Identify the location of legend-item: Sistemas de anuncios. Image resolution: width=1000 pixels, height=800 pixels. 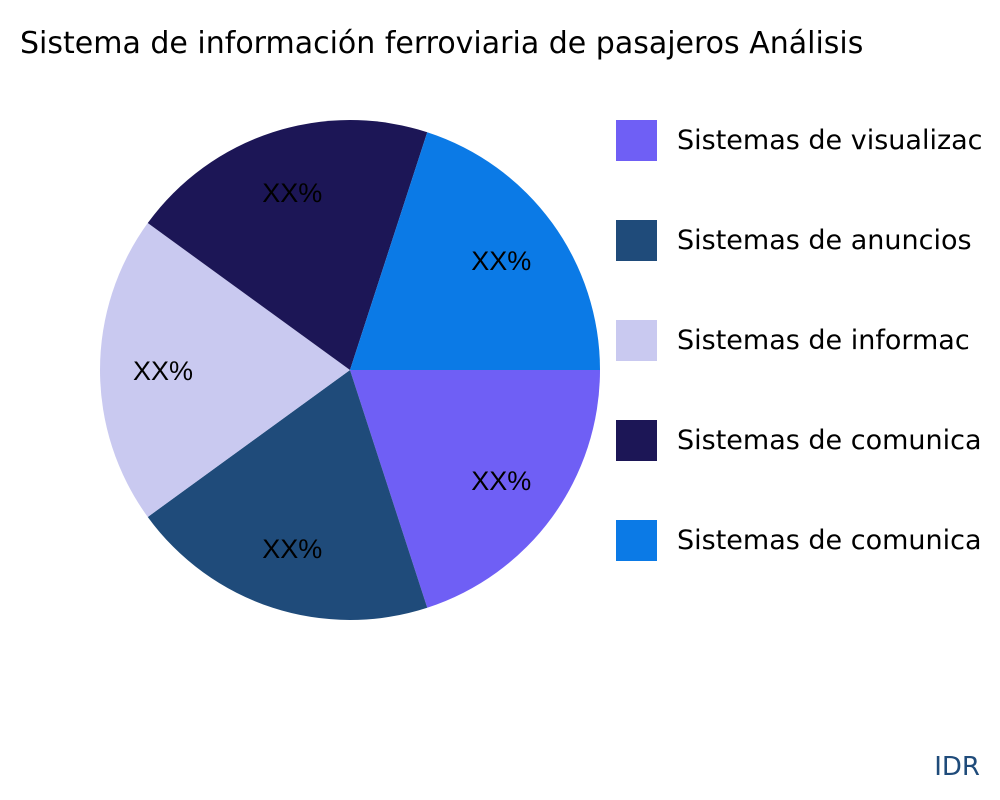
(794, 240).